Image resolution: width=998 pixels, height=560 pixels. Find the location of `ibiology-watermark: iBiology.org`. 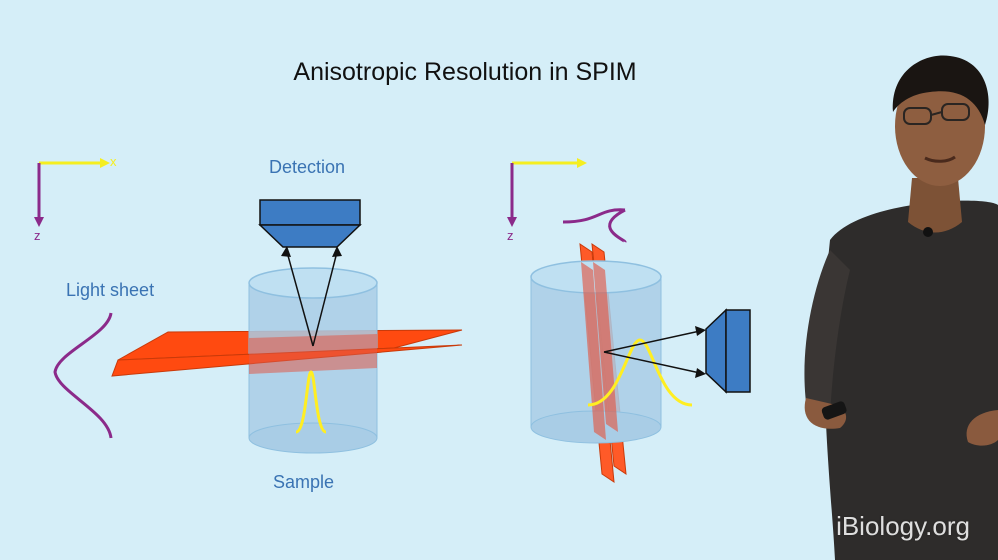

ibiology-watermark: iBiology.org is located at coordinates (903, 526).